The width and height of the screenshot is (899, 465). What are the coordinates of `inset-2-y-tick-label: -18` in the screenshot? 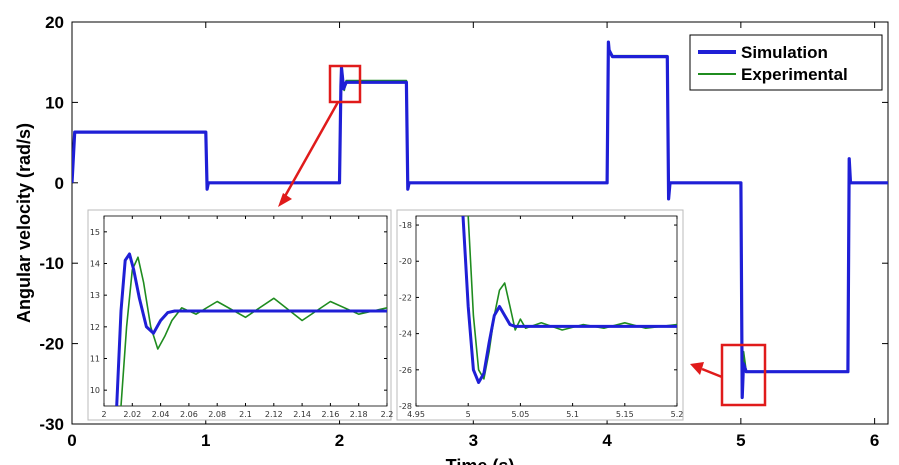 It's located at (405, 225).